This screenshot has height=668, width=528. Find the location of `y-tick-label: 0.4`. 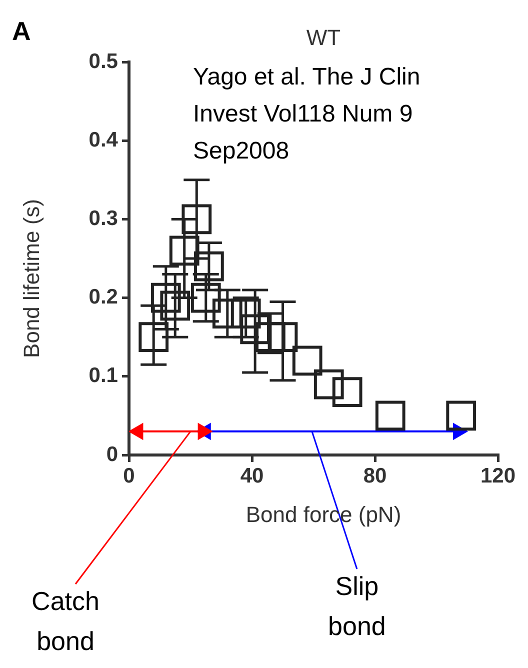

y-tick-label: 0.4 is located at coordinates (103, 140).